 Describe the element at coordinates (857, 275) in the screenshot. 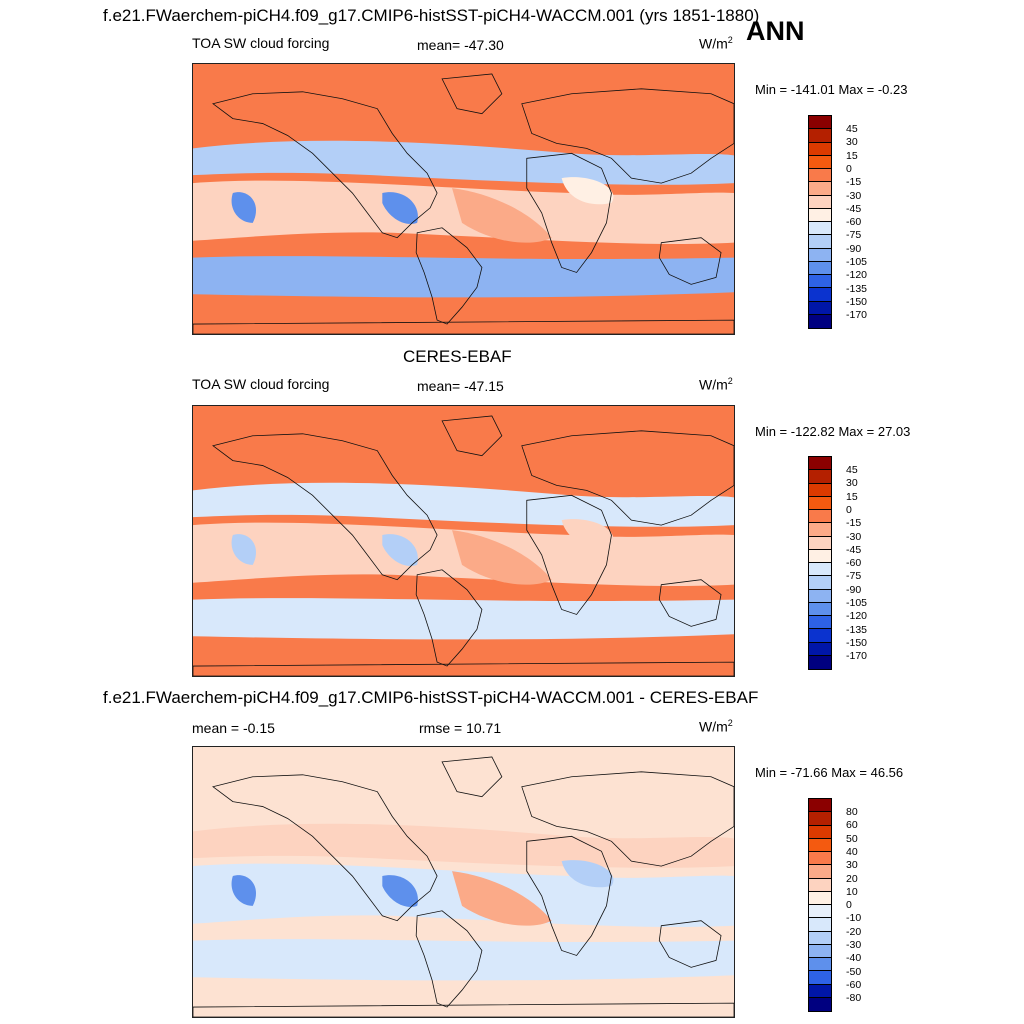

I see `colorbar-tick-label: -120` at that location.